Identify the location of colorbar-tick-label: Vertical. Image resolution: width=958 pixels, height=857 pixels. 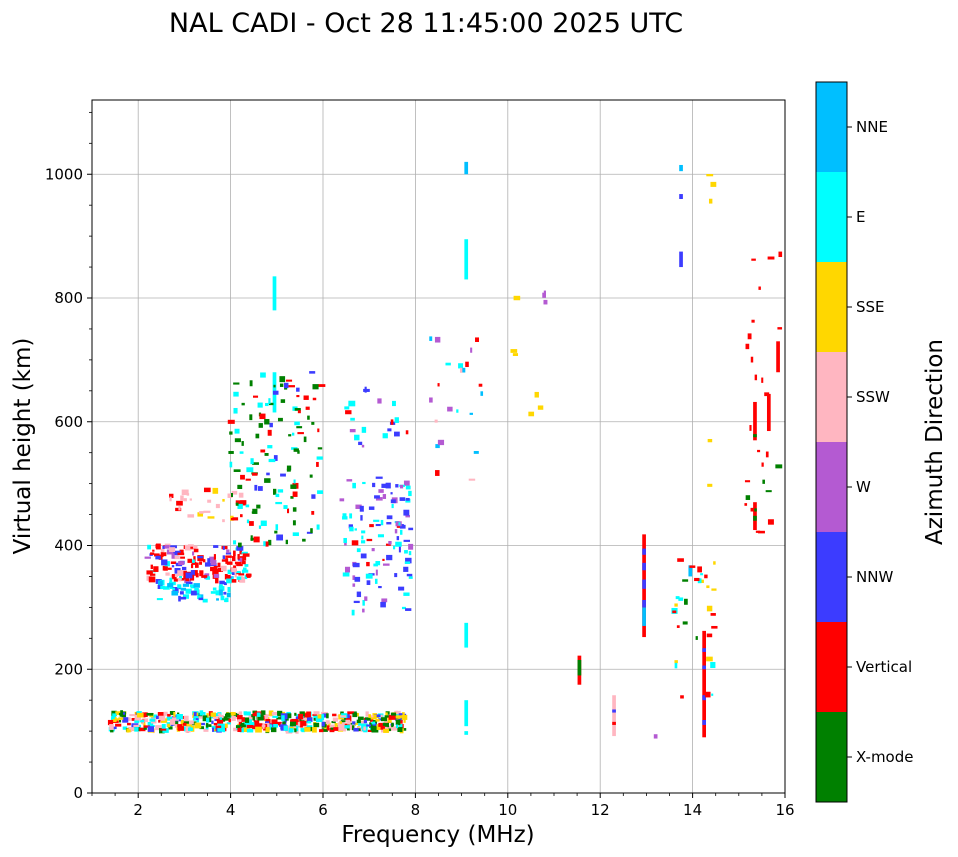
(884, 667).